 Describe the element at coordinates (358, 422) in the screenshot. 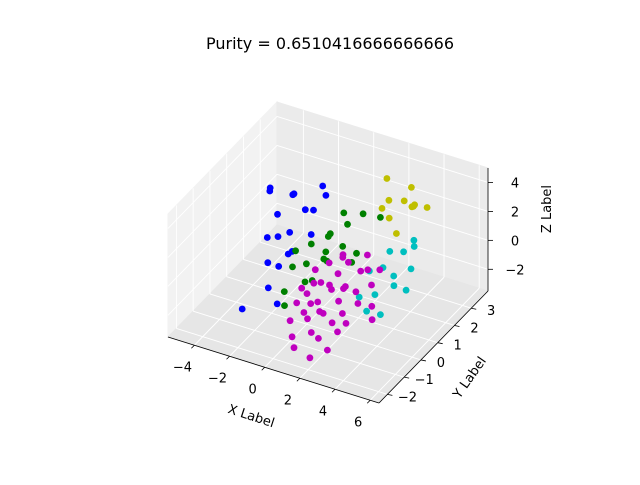

I see `x-tick-label: 6` at that location.